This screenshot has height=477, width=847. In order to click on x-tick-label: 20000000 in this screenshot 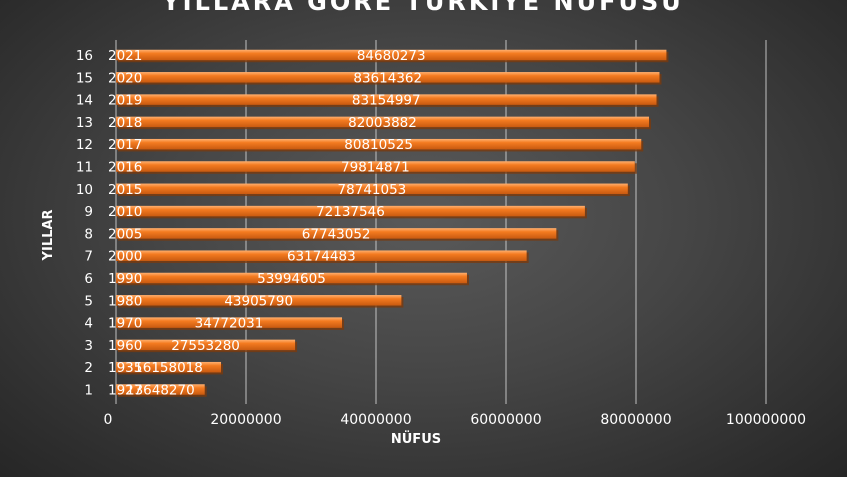, I will do `click(245, 420)`.